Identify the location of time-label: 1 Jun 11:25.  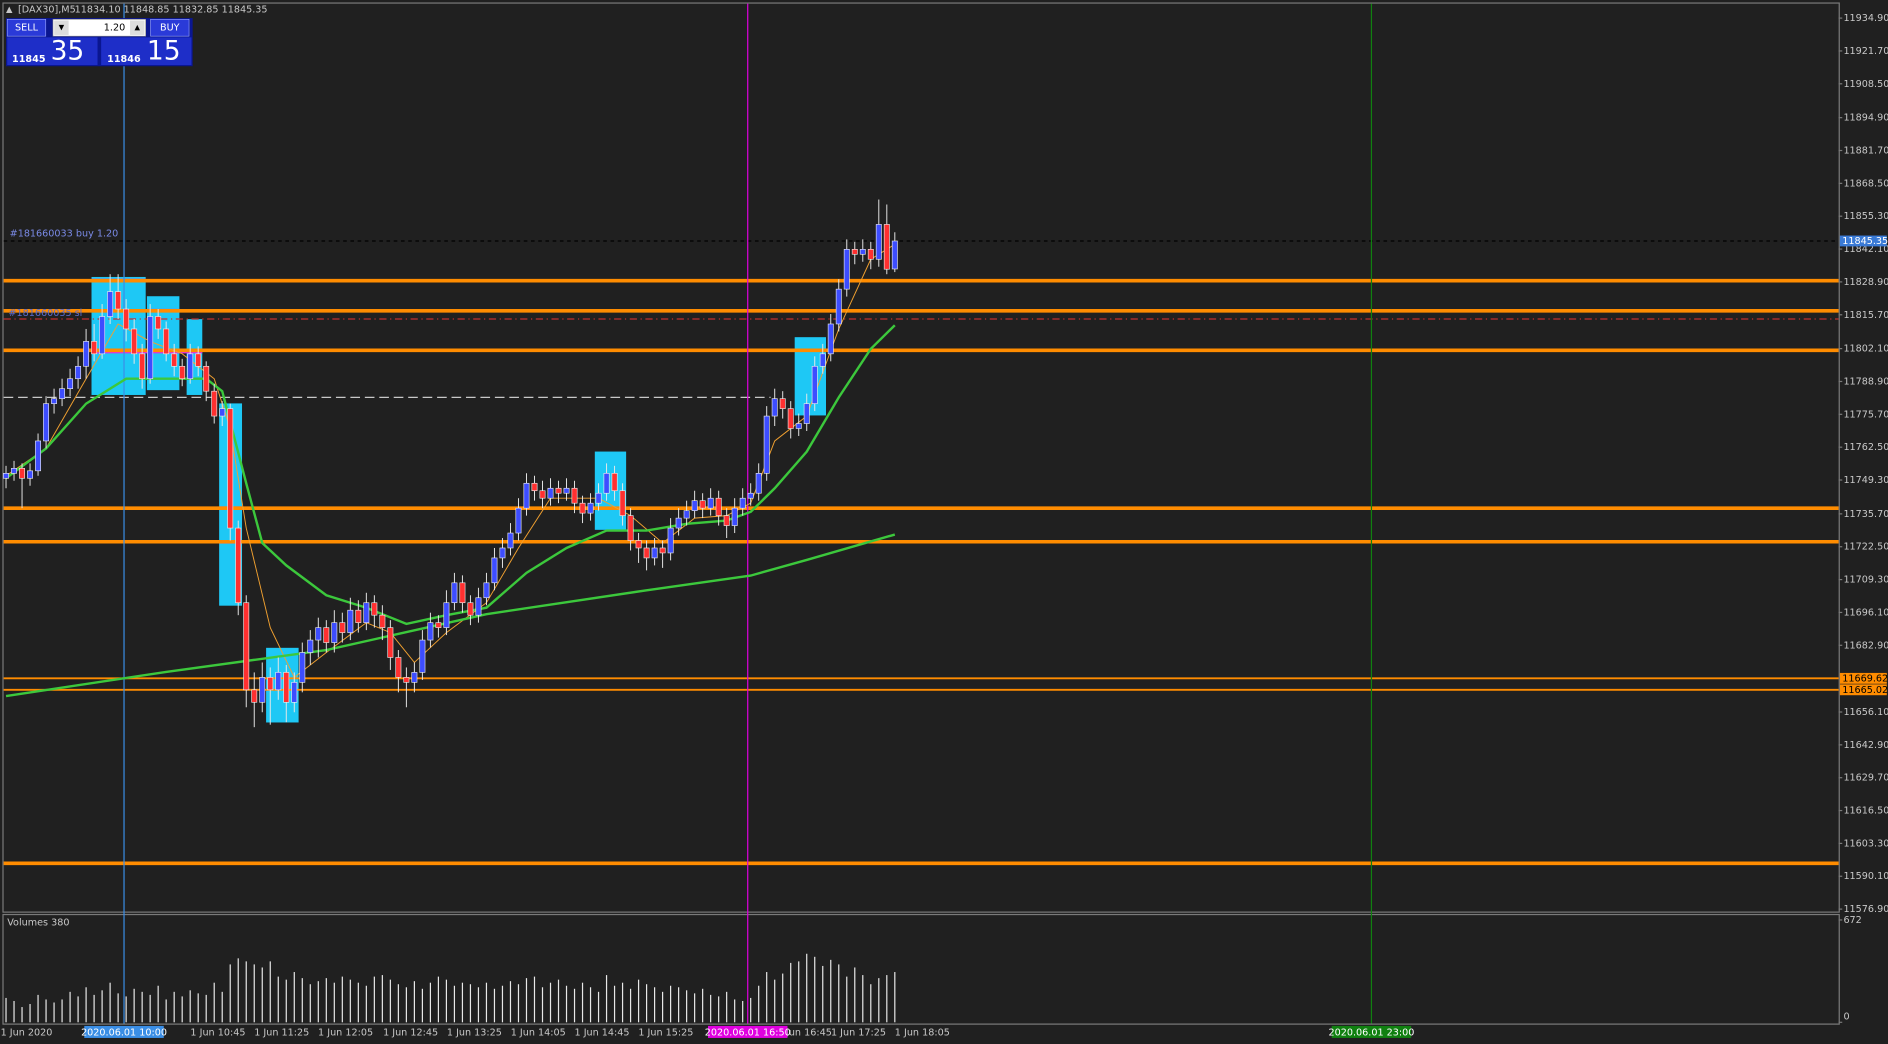
(281, 1033).